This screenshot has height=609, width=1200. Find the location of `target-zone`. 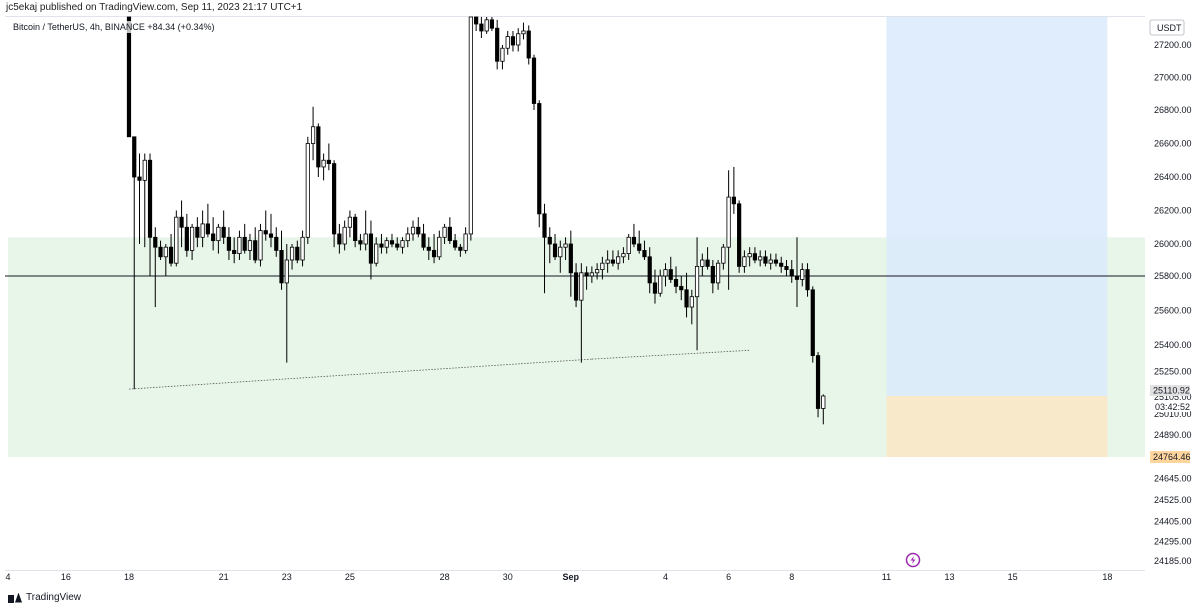

target-zone is located at coordinates (997, 206).